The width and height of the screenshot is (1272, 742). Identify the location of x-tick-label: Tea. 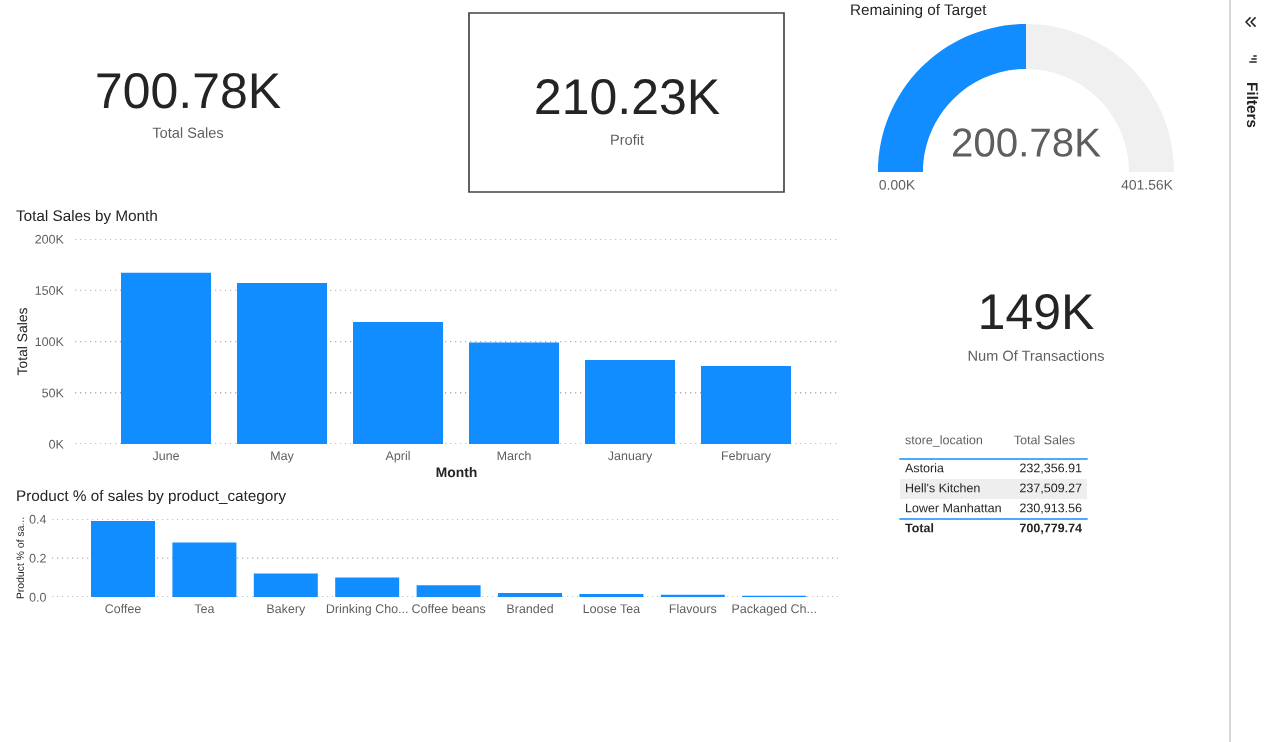
(204, 609).